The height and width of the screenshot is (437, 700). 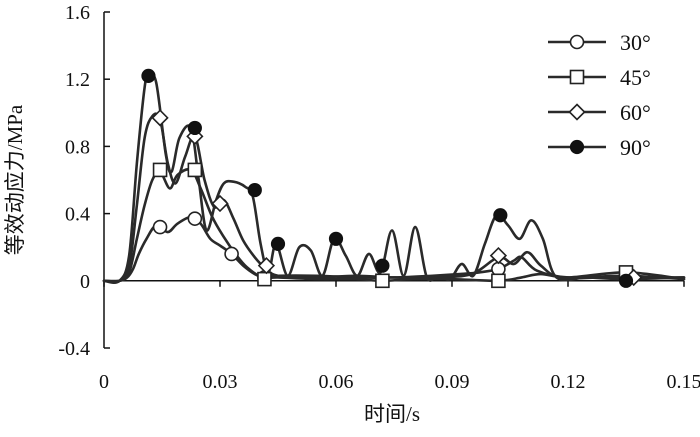 I want to click on x-tick-label: 0.15, so click(x=683, y=382).